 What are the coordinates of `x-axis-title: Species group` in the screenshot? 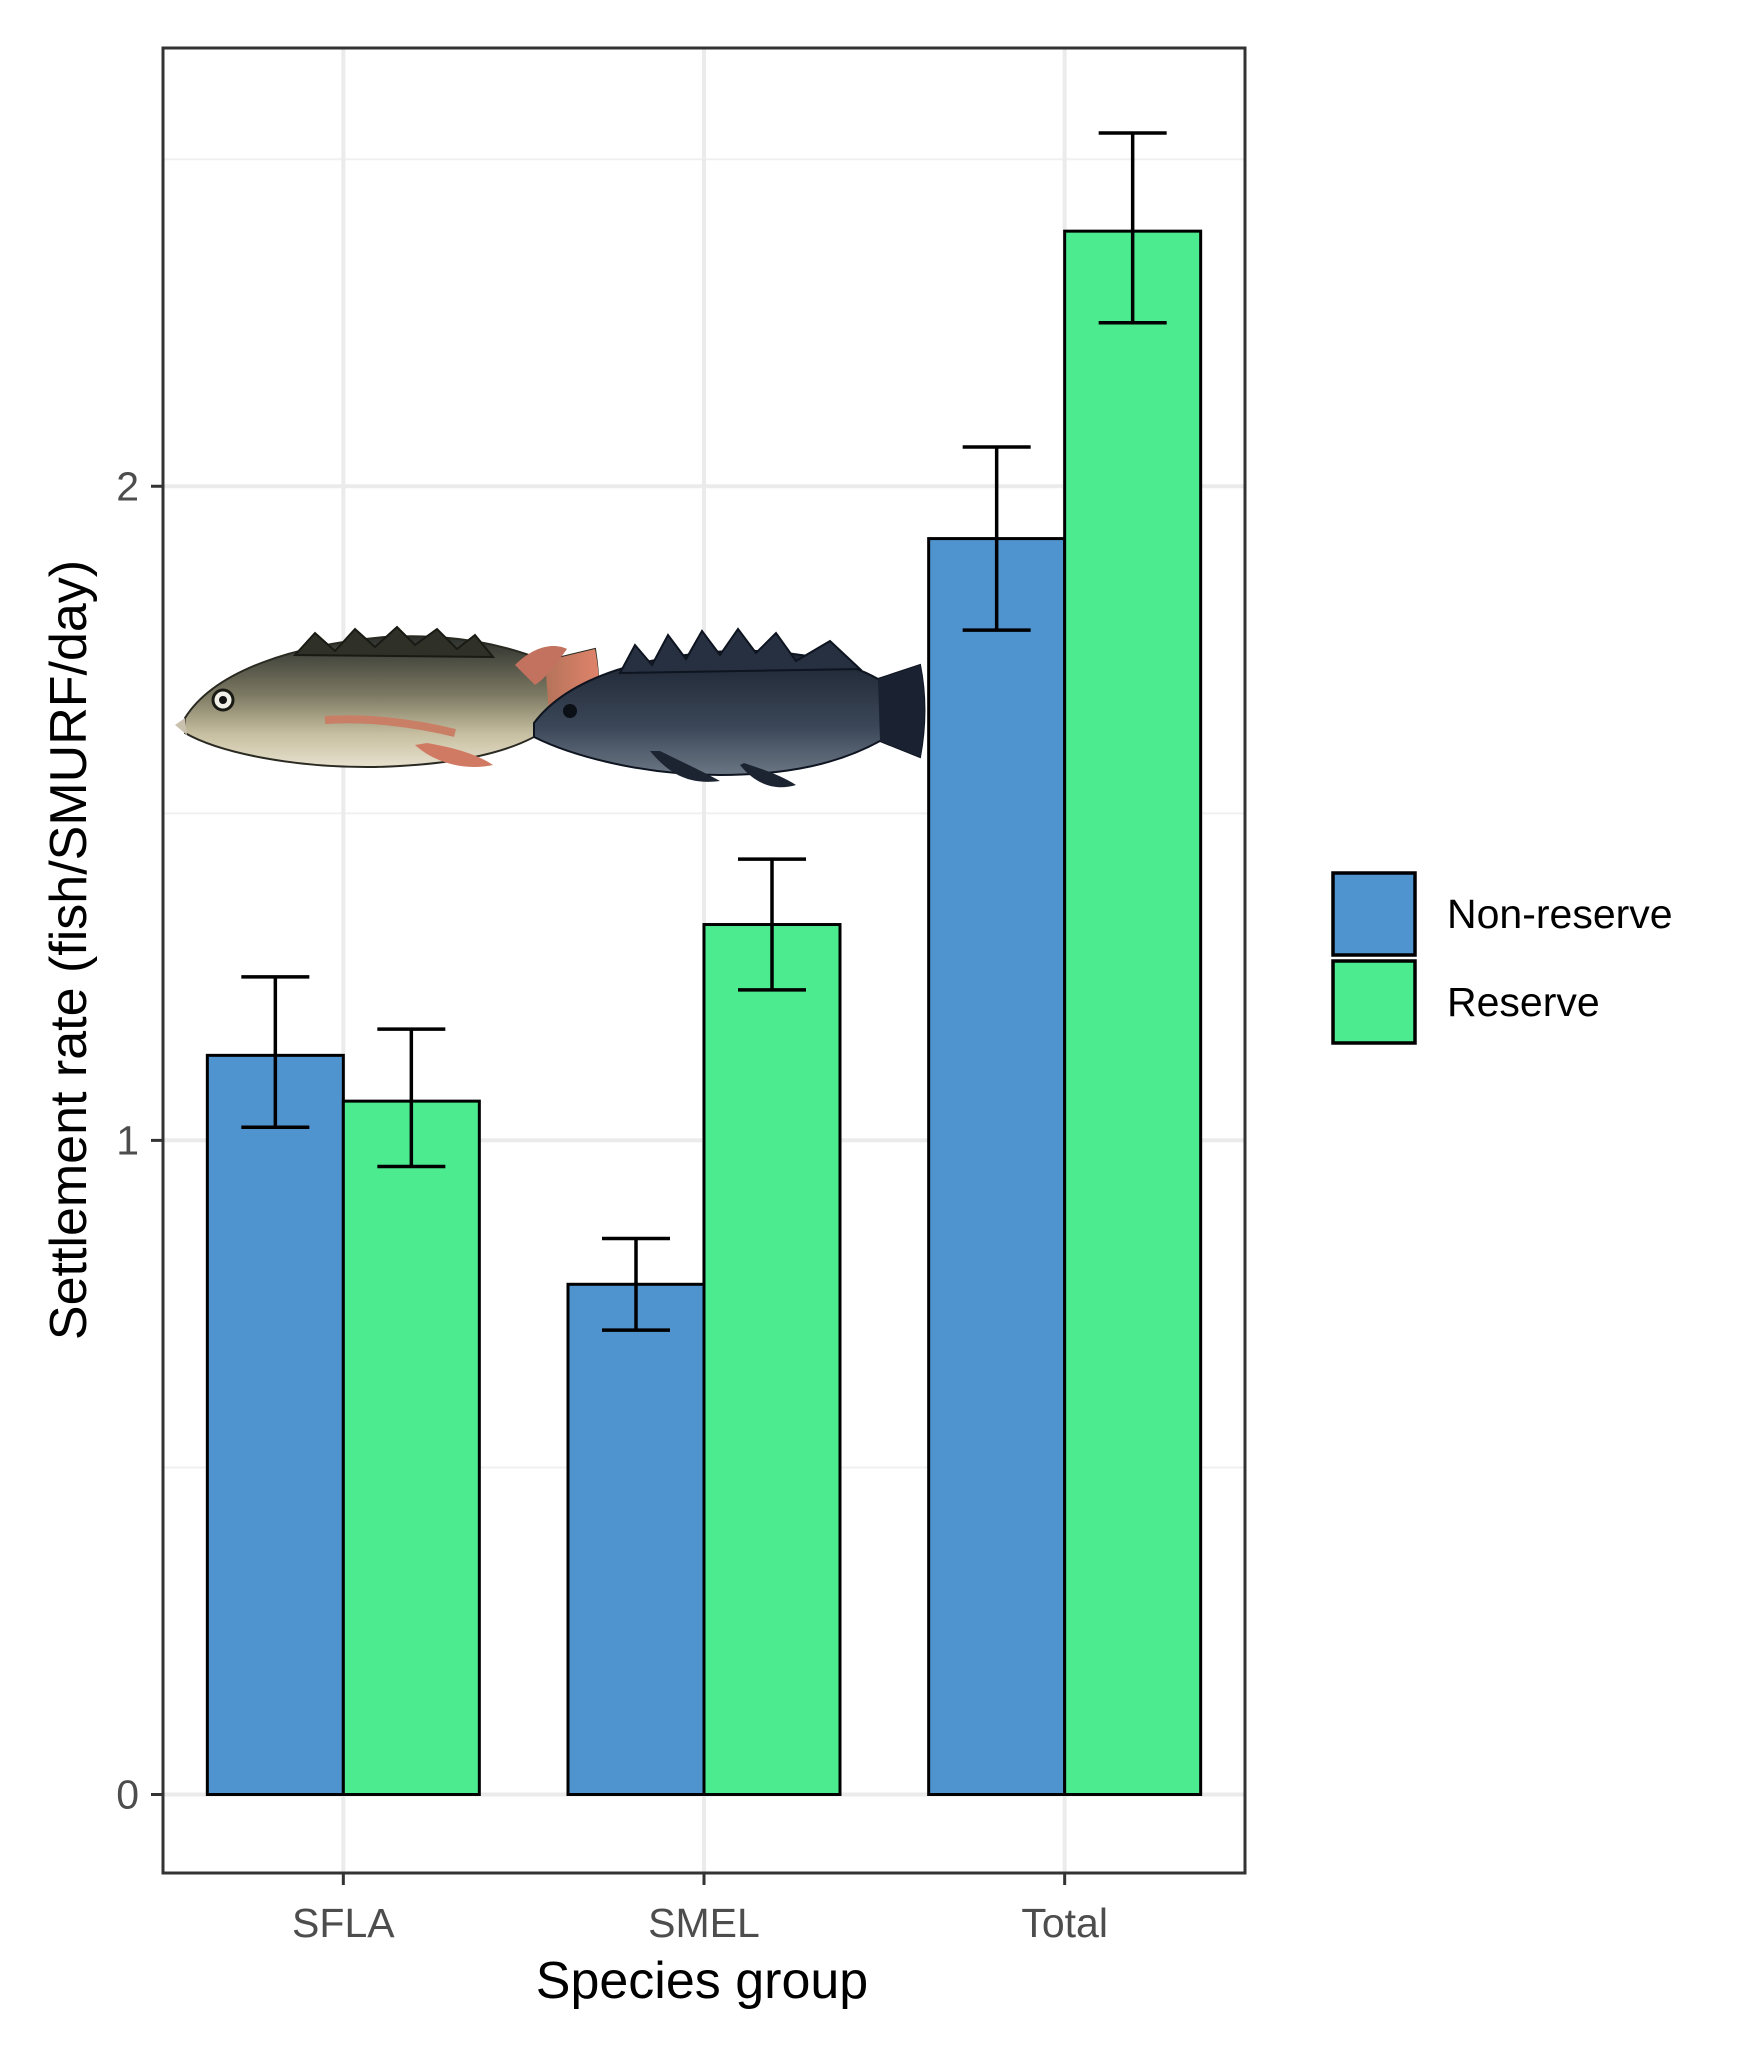 It's located at (702, 1981).